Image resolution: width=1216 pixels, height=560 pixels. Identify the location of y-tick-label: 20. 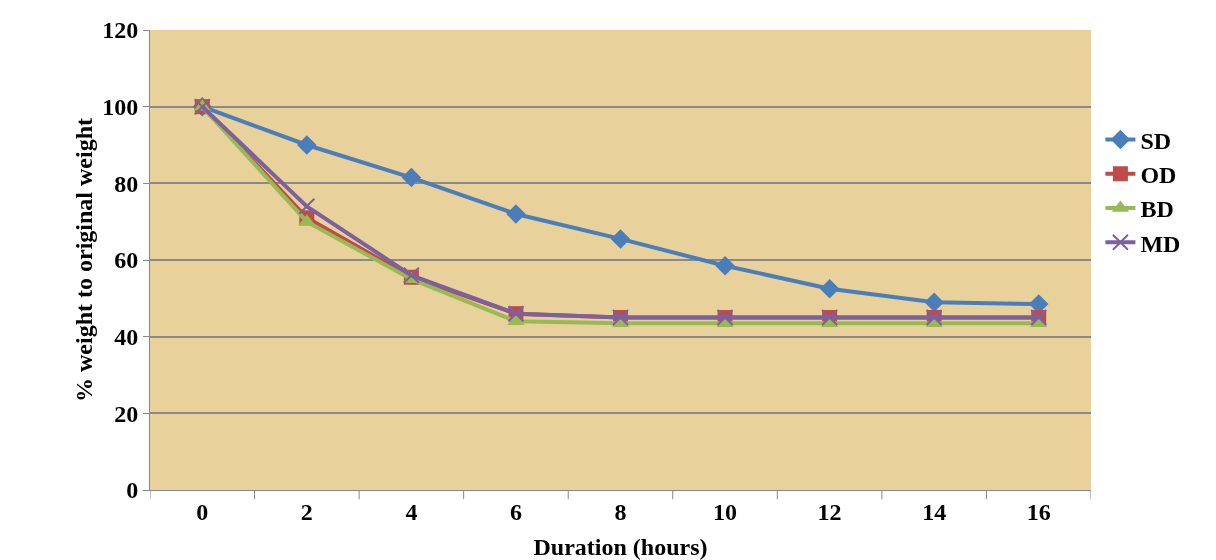
(126, 413).